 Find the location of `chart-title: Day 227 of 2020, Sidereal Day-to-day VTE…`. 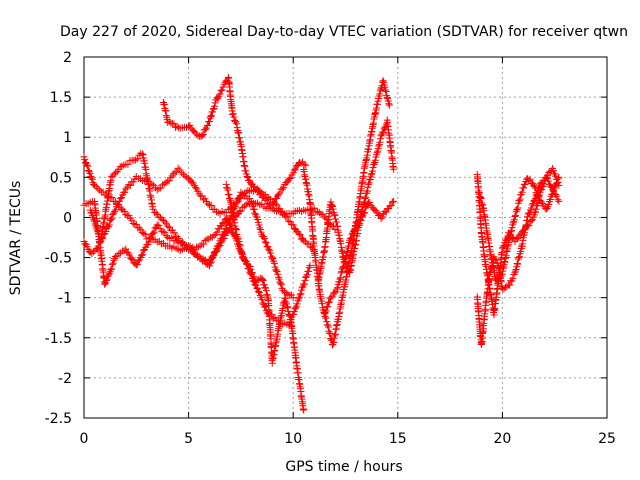

chart-title: Day 227 of 2020, Sidereal Day-to-day VTE… is located at coordinates (344, 32).